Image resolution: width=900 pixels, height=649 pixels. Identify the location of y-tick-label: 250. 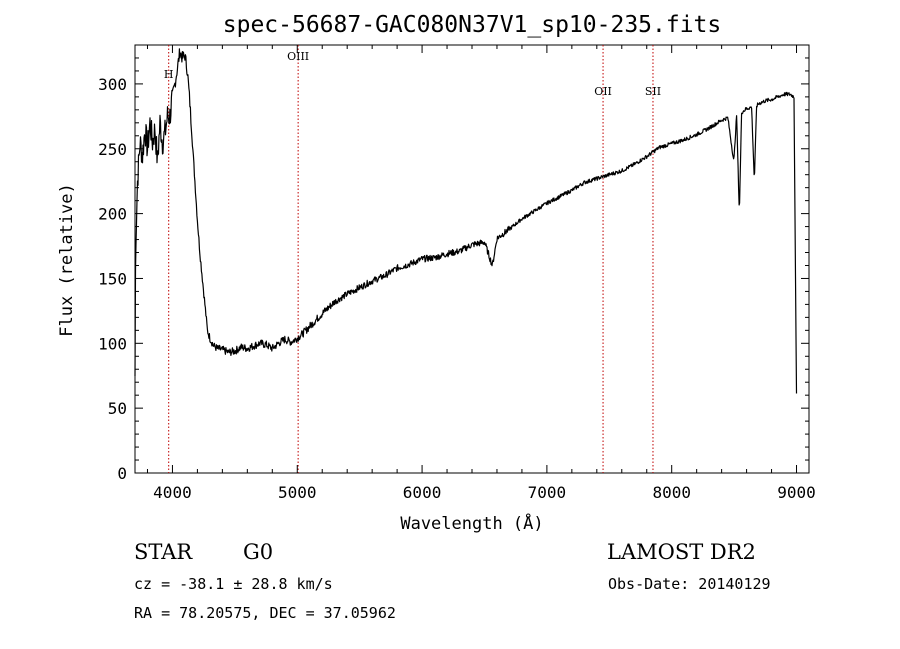
(112, 149).